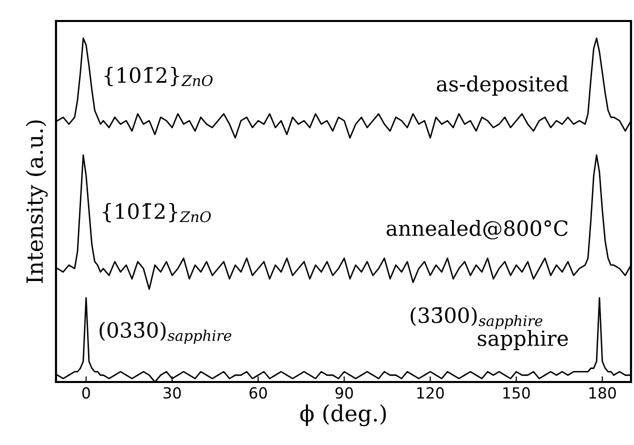  What do you see at coordinates (602, 393) in the screenshot?
I see `x-tick-label: 180` at bounding box center [602, 393].